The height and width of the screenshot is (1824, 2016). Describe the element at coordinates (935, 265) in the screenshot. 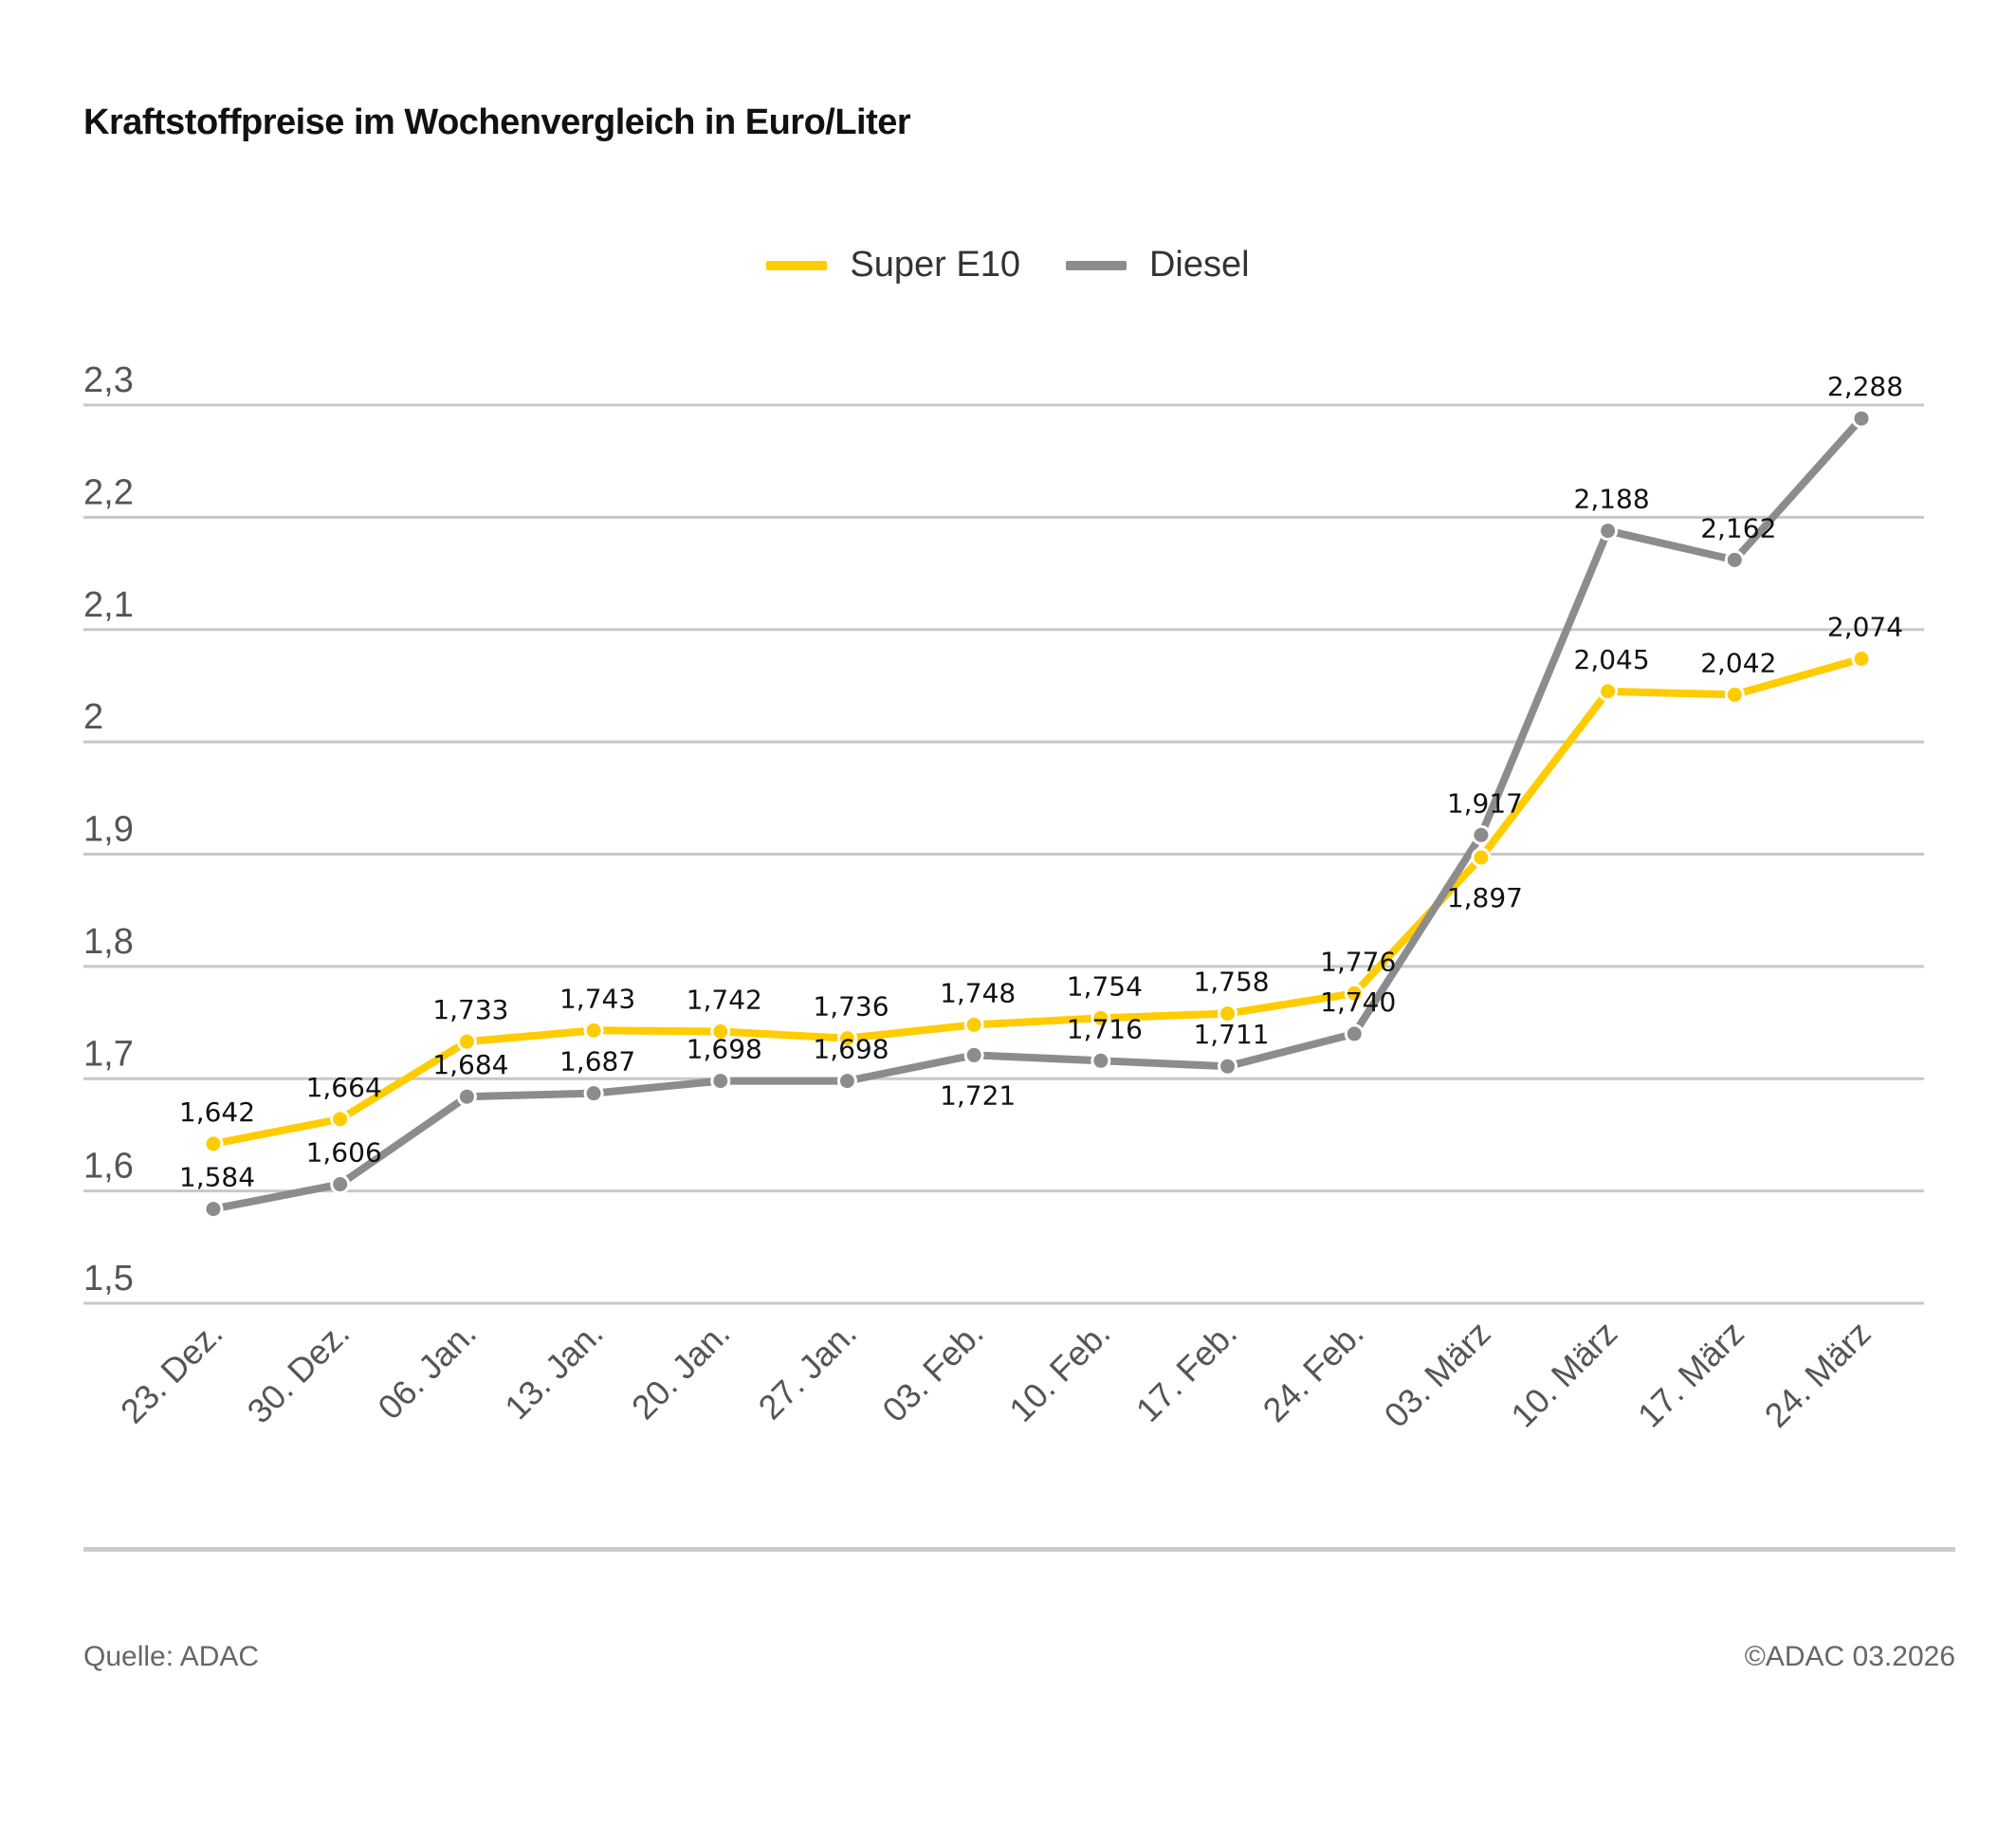

I see `legend-label: Super E10` at that location.